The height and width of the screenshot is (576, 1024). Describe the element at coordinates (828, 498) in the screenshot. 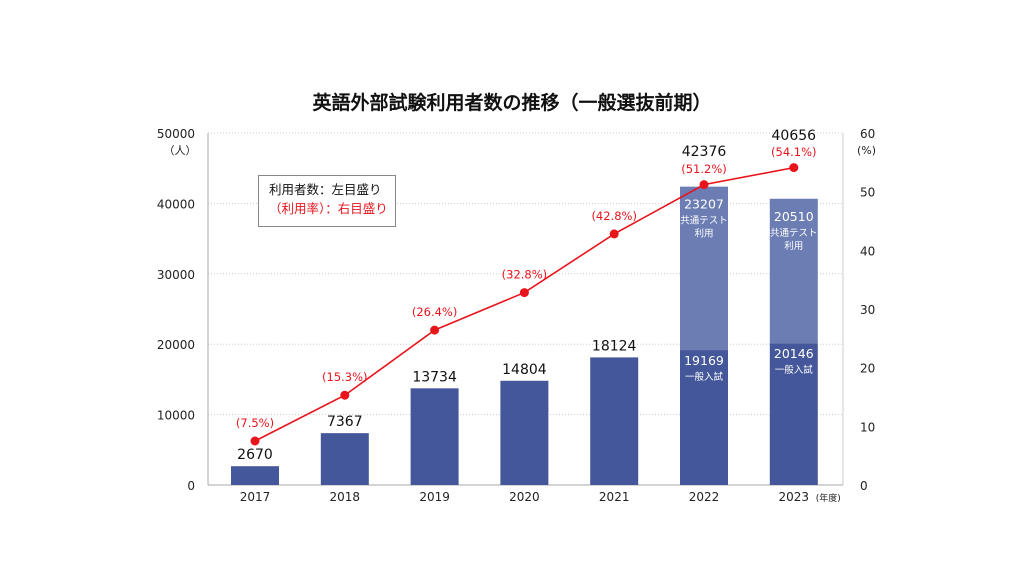

I see `x-axis-unit: (年度)` at that location.